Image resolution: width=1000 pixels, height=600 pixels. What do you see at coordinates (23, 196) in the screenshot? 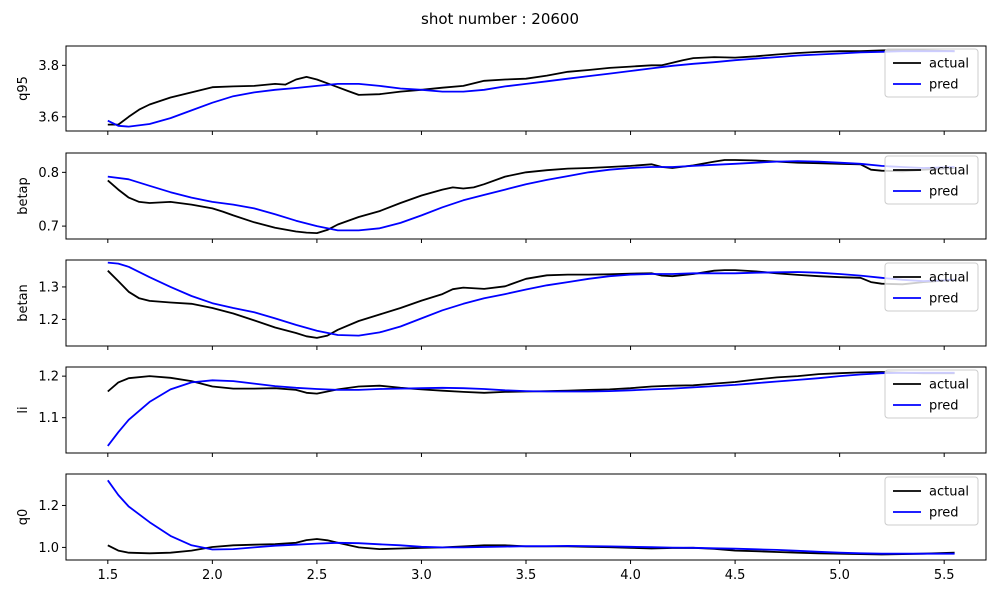
I see `y-axis-label: betap` at bounding box center [23, 196].